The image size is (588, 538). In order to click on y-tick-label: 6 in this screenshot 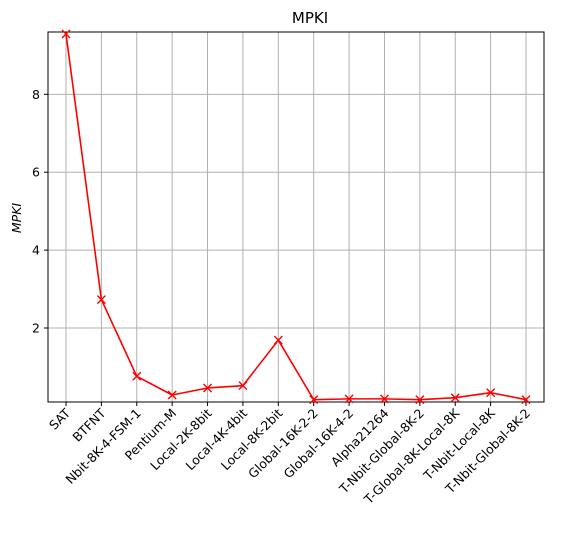, I will do `click(36, 172)`.